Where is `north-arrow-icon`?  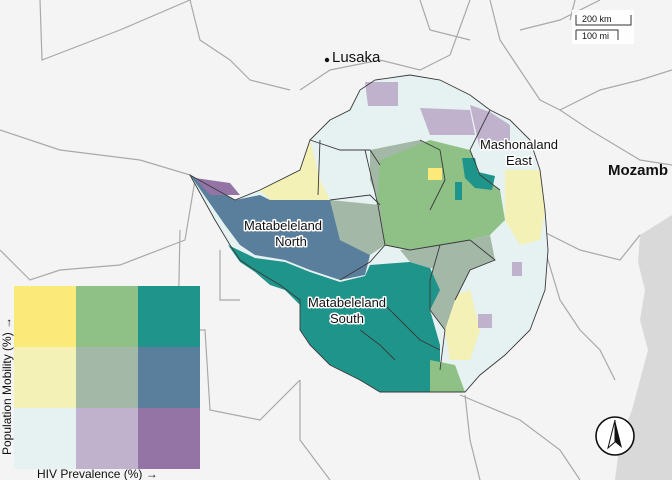 north-arrow-icon is located at coordinates (615, 436).